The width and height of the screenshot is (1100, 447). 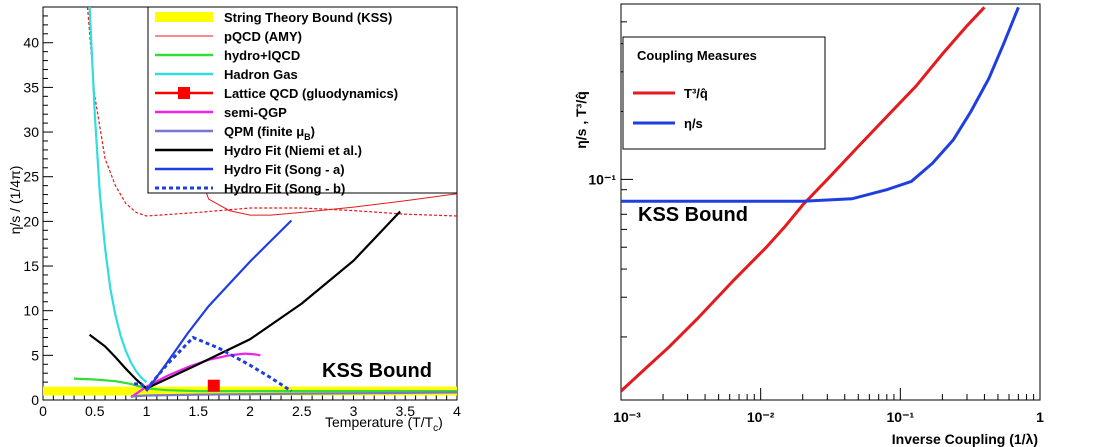 What do you see at coordinates (35, 355) in the screenshot?
I see `left-y-tick-label: 5` at bounding box center [35, 355].